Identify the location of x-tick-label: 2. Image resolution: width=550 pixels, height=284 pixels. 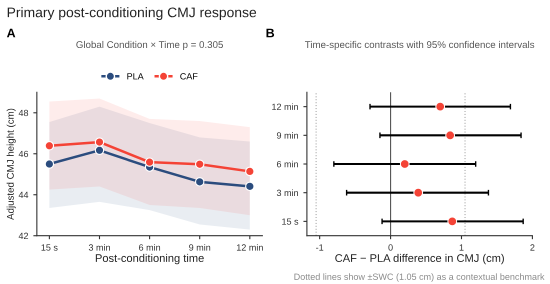
(532, 247).